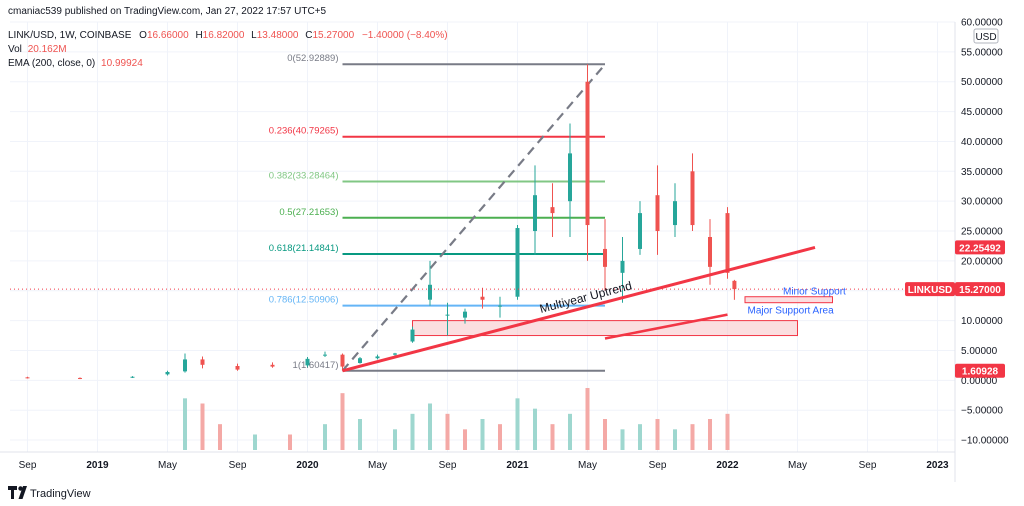 The image size is (1024, 506). What do you see at coordinates (814, 292) in the screenshot?
I see `minor-support-label: Minor Support` at bounding box center [814, 292].